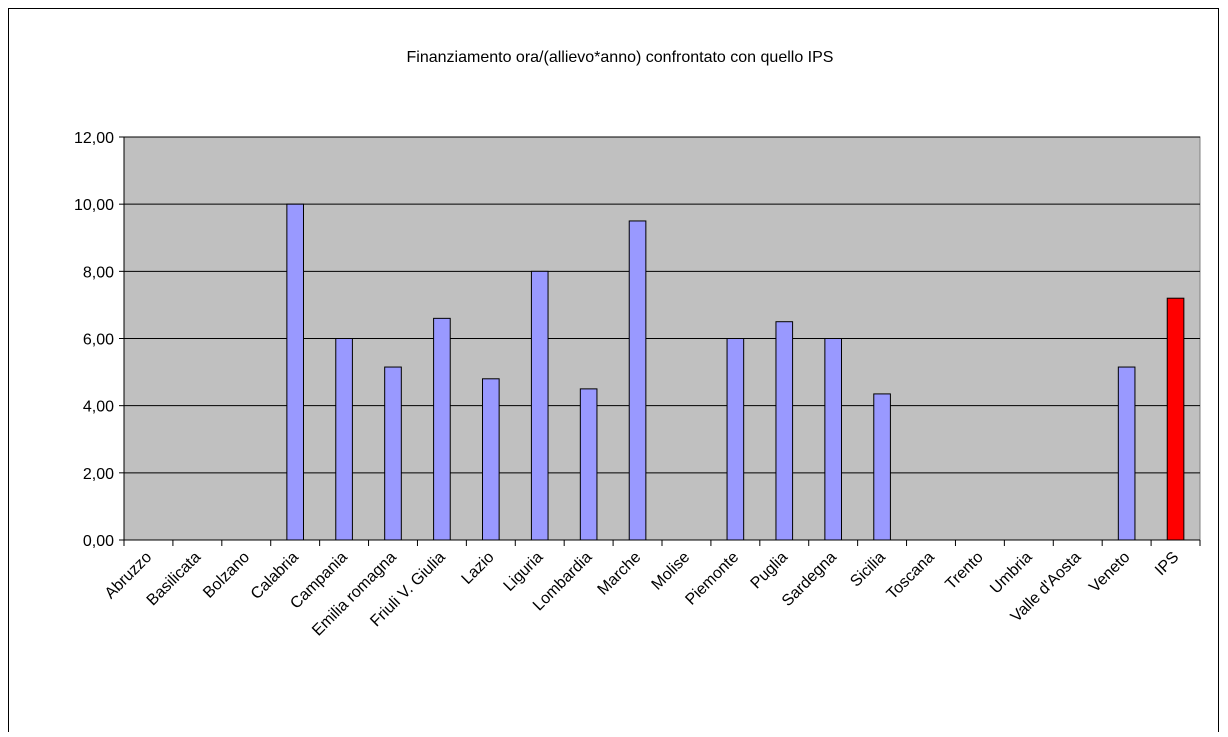 Image resolution: width=1228 pixels, height=737 pixels. Describe the element at coordinates (94, 205) in the screenshot. I see `y-tick-label: 10,00` at that location.